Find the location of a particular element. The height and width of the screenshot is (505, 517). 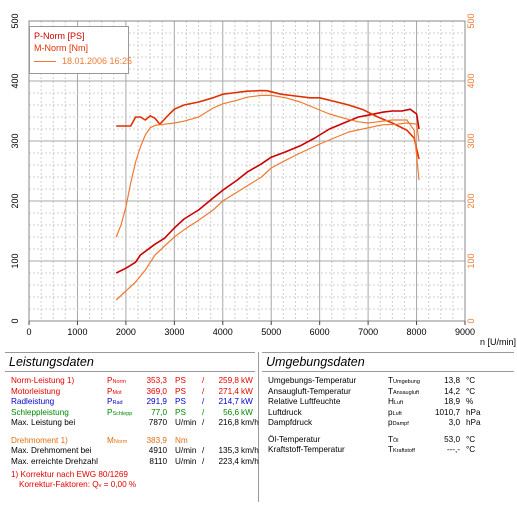

env-symbol: TÖl is located at coordinates (393, 439).